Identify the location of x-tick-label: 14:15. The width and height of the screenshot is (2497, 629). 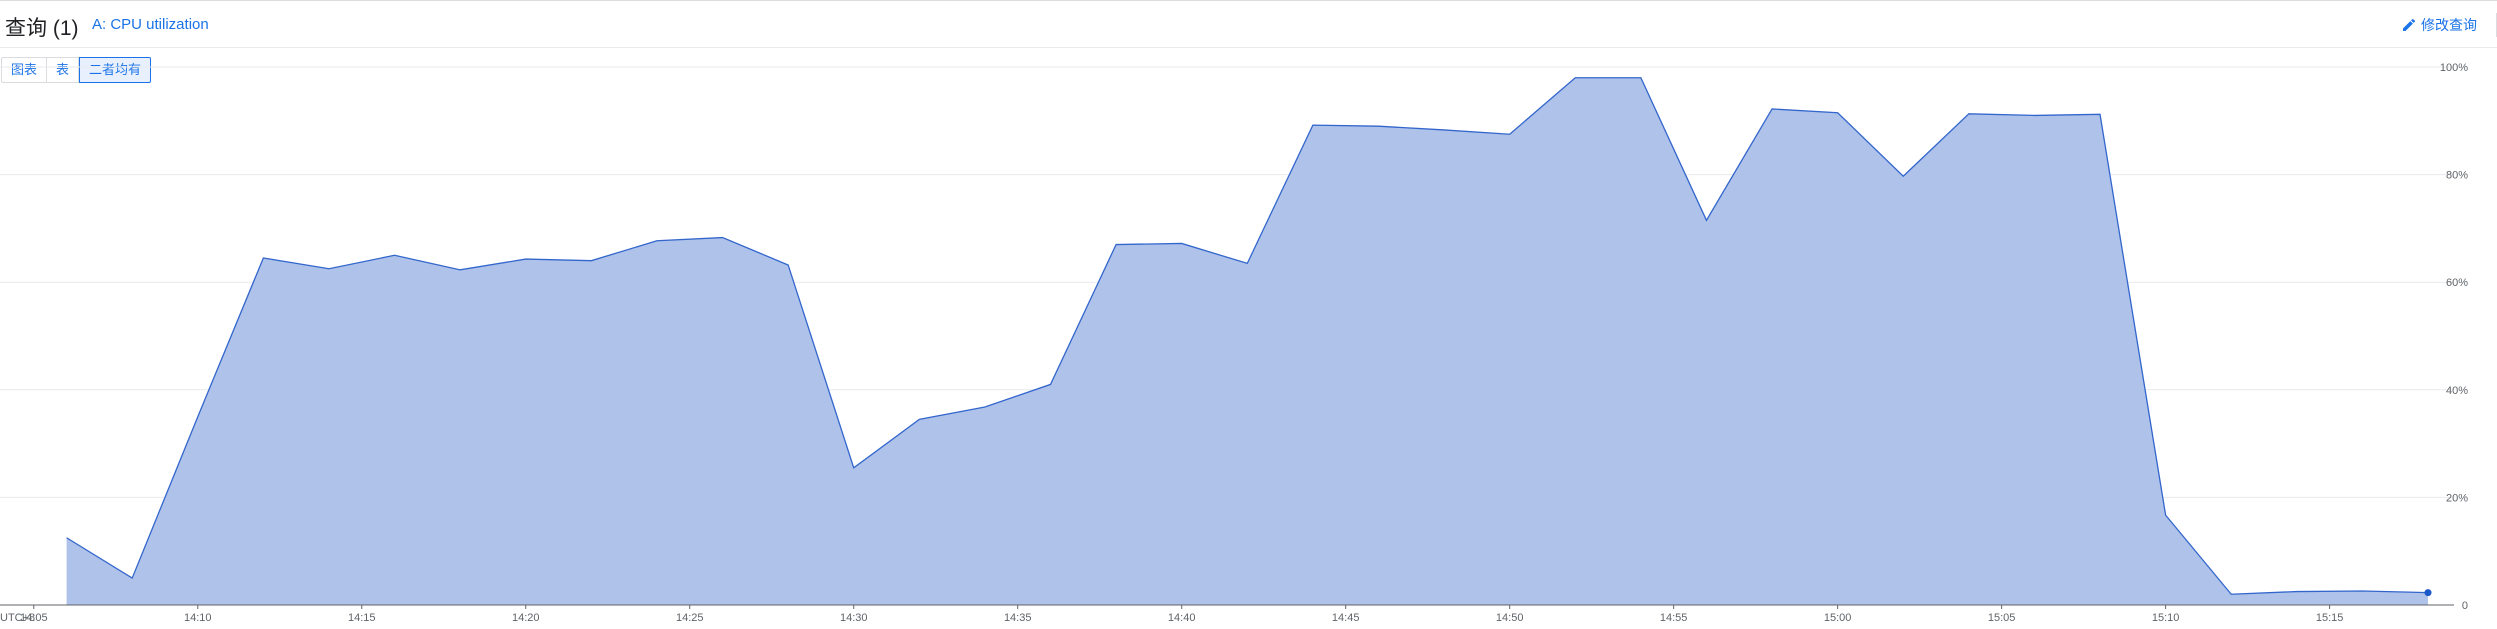
(362, 618).